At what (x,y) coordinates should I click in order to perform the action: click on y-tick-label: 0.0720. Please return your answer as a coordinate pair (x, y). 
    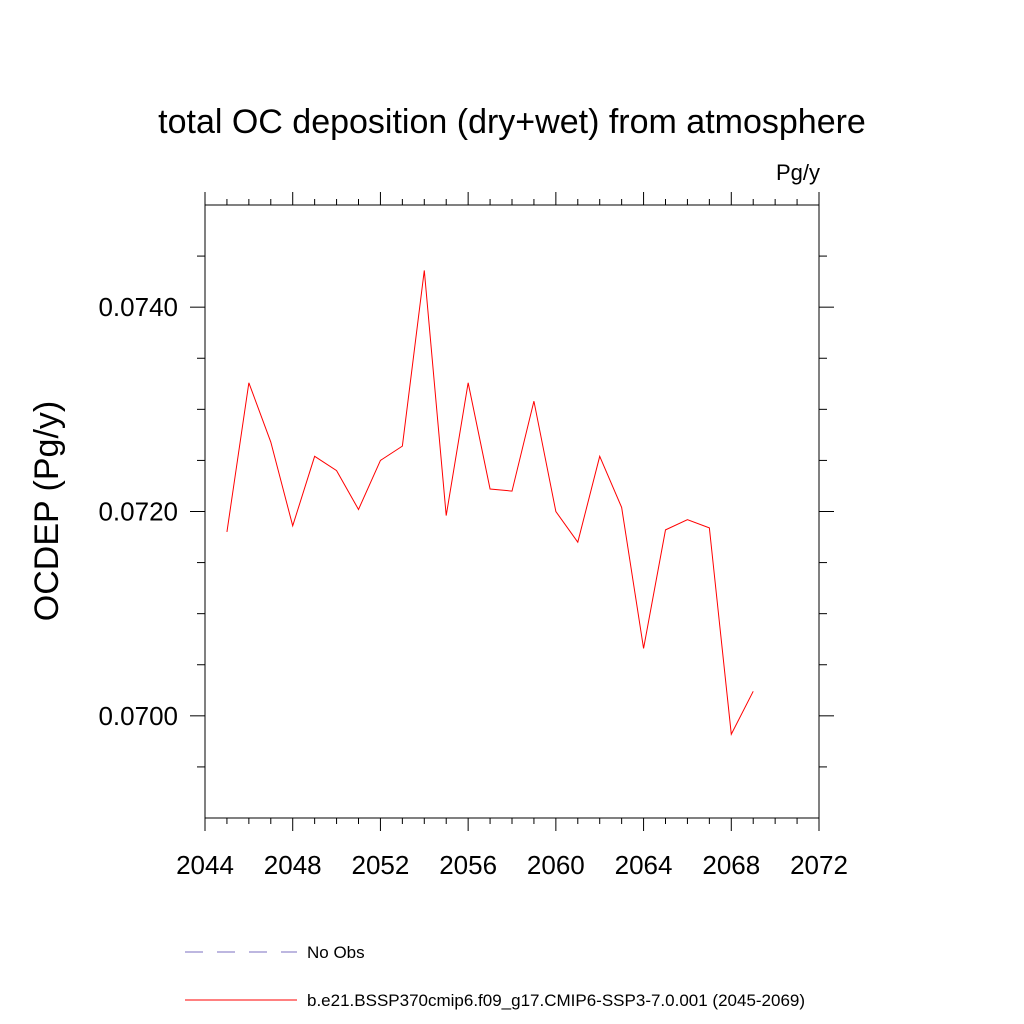
    Looking at the image, I should click on (138, 512).